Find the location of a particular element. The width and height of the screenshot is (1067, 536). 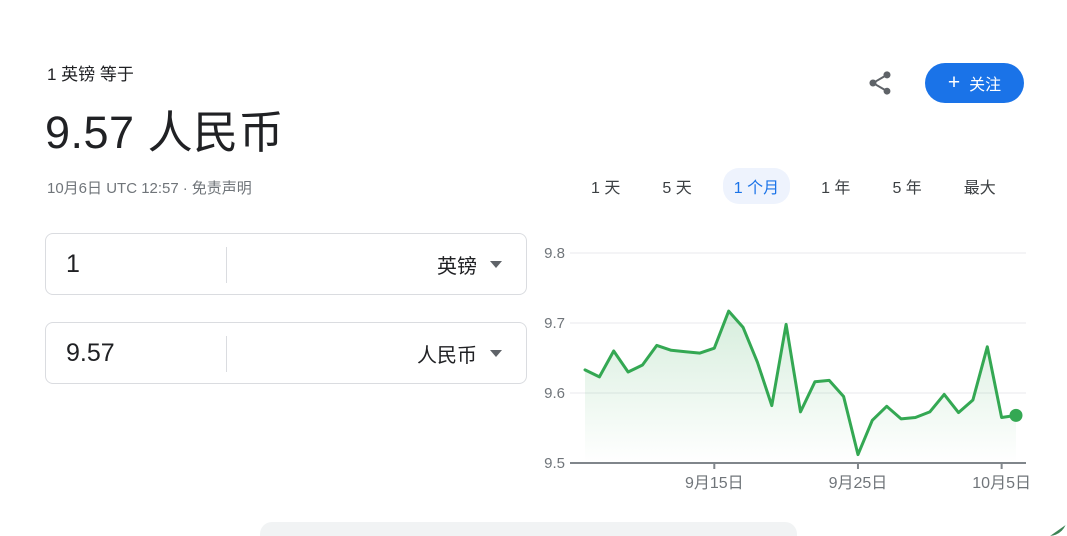

conversion-subtitle: 1 英镑 等于 is located at coordinates (90, 74).